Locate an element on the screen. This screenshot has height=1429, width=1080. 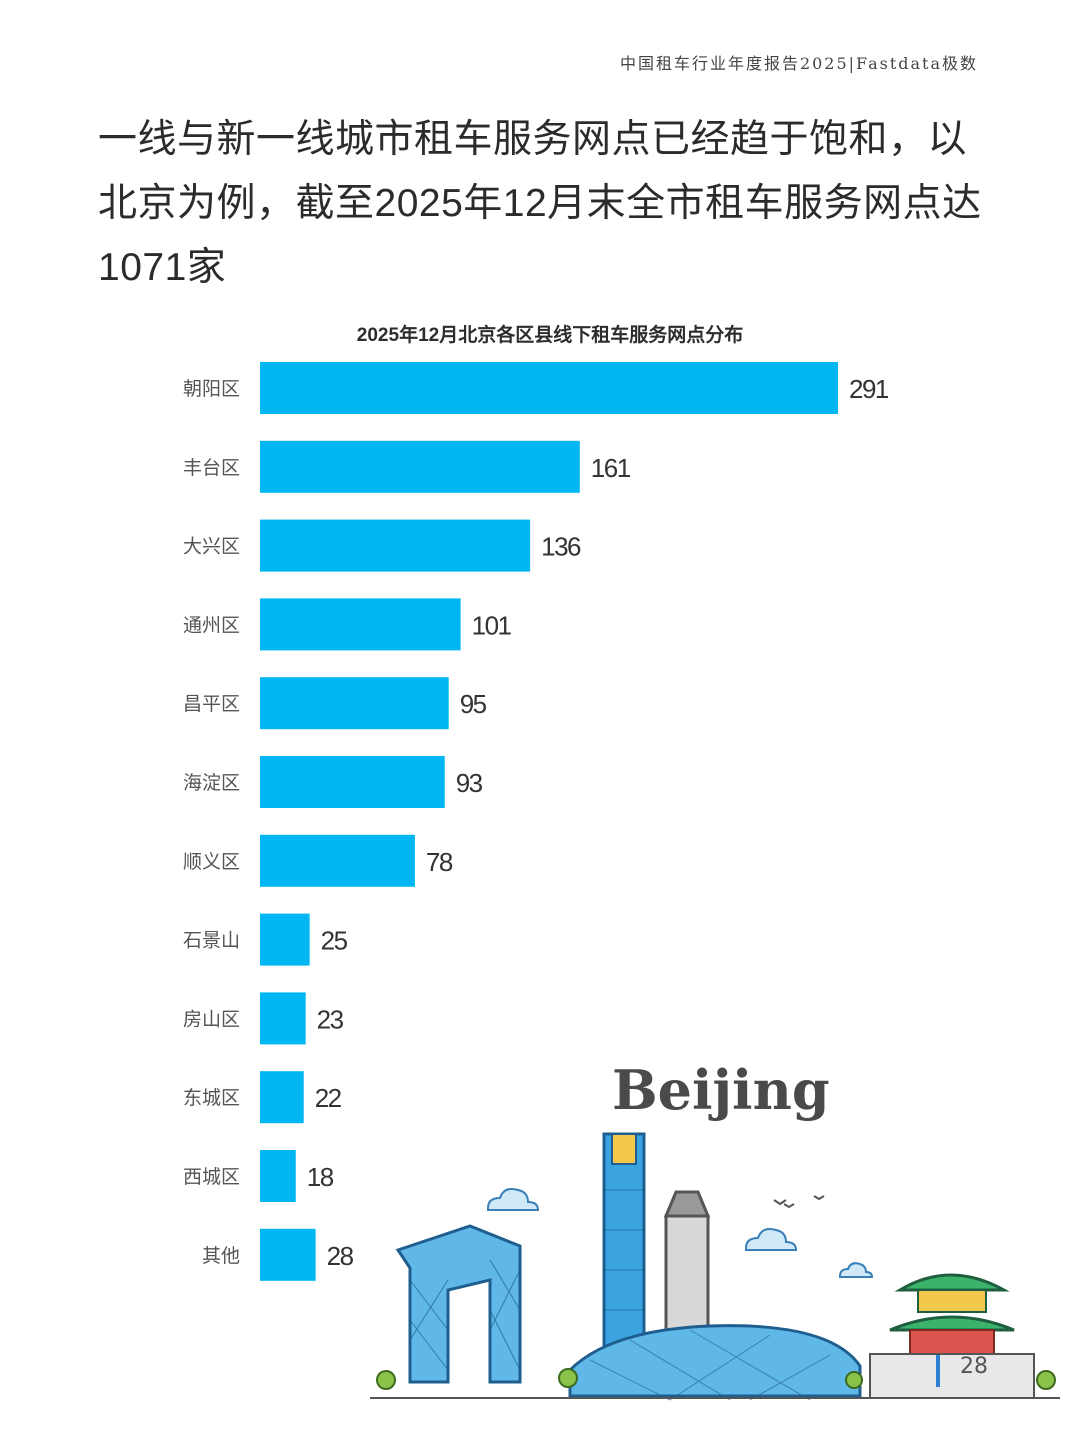
value-label: 101 is located at coordinates (492, 625).